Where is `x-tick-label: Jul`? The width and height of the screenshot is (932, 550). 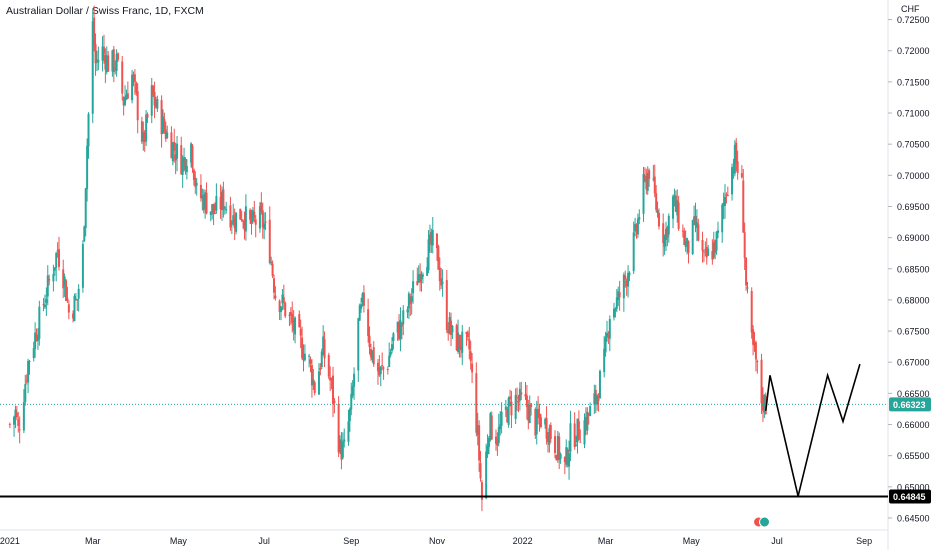 x-tick-label: Jul is located at coordinates (264, 541).